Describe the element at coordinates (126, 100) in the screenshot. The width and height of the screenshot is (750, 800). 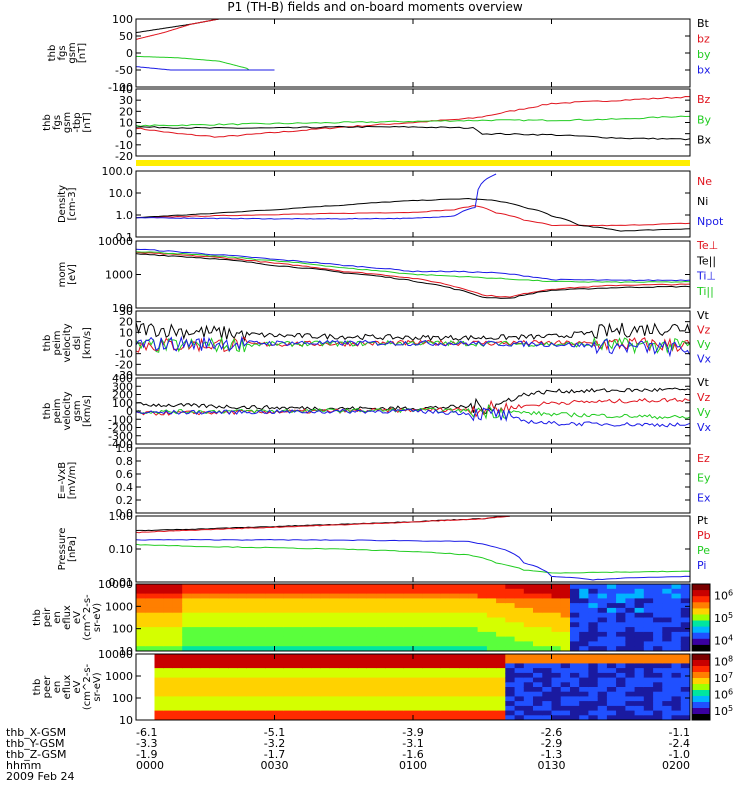
I see `y-tick-label: 30` at that location.